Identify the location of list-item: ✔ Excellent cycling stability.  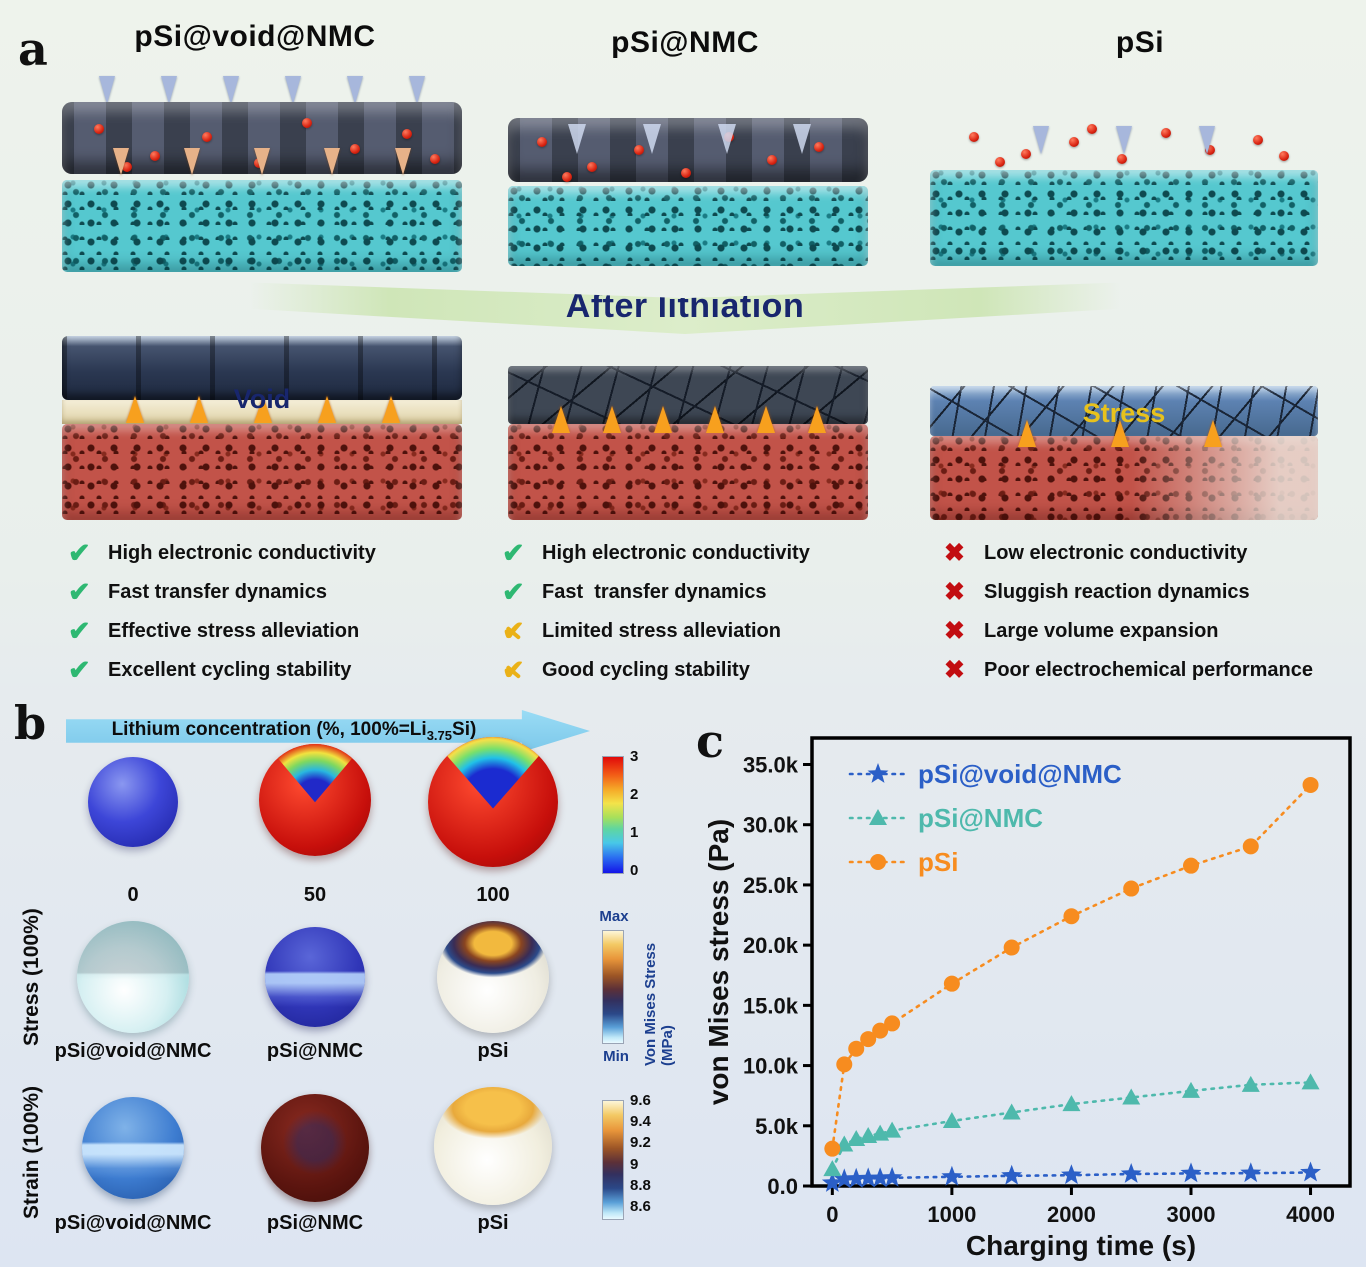
(210, 669).